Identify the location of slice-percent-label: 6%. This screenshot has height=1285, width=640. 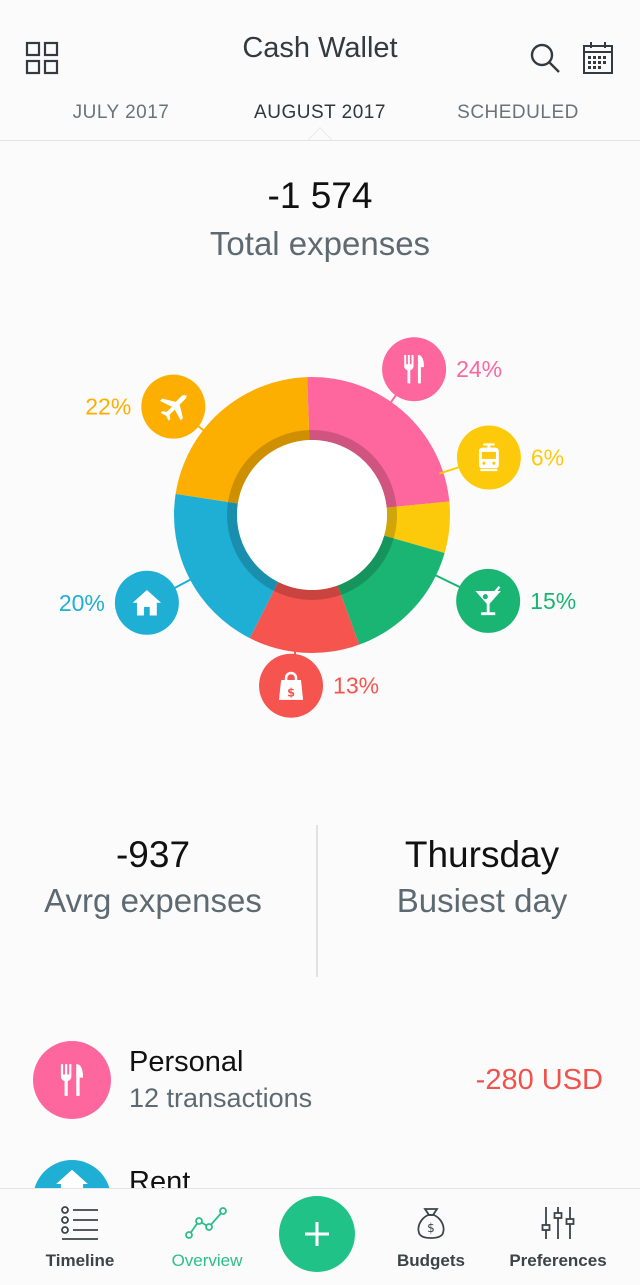
(547, 458).